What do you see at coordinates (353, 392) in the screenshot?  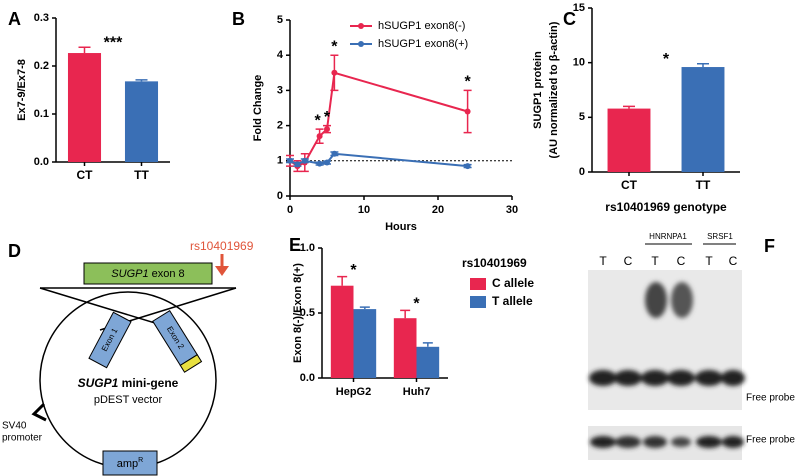 I see `x-tick-label: HepG2` at bounding box center [353, 392].